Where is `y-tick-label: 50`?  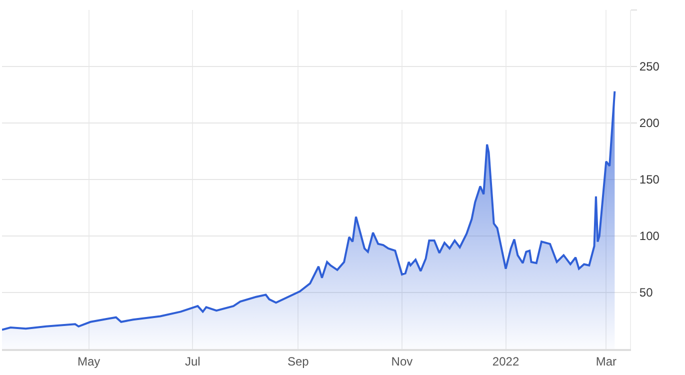
y-tick-label: 50 is located at coordinates (646, 293).